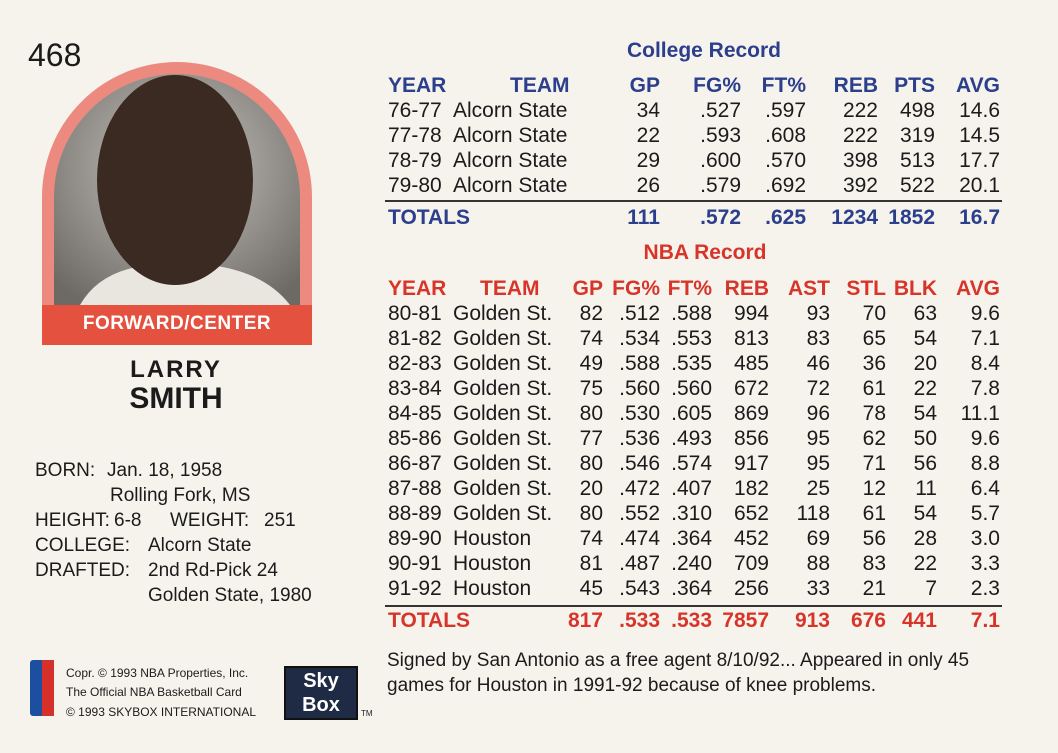 Image resolution: width=1058 pixels, height=753 pixels. I want to click on college-total: 111, so click(643, 217).